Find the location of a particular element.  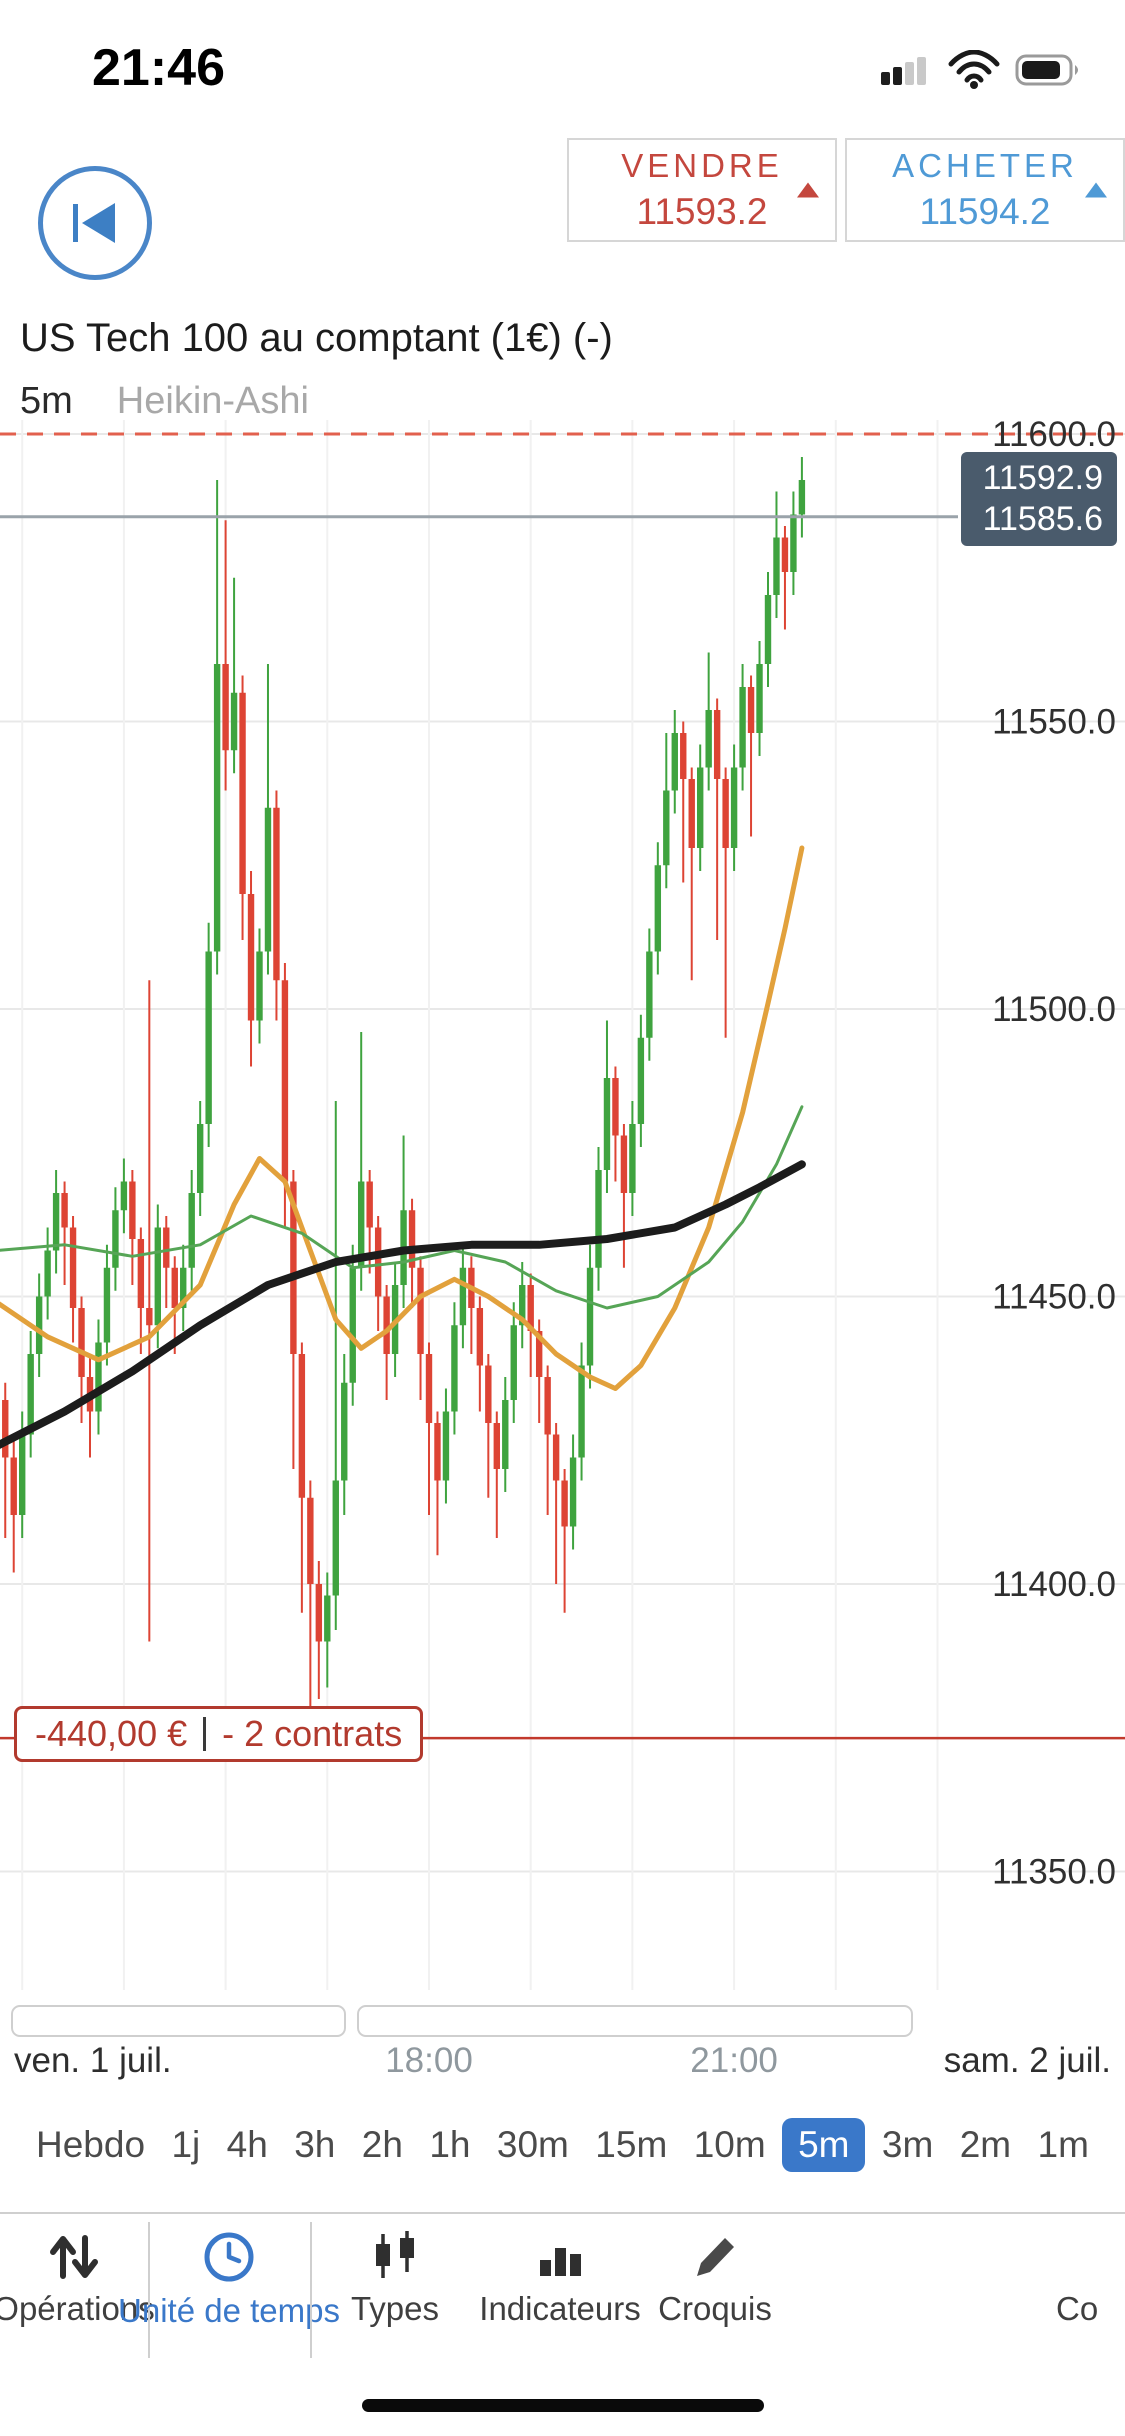

badge-price-last: 11592.9 is located at coordinates (1042, 478).